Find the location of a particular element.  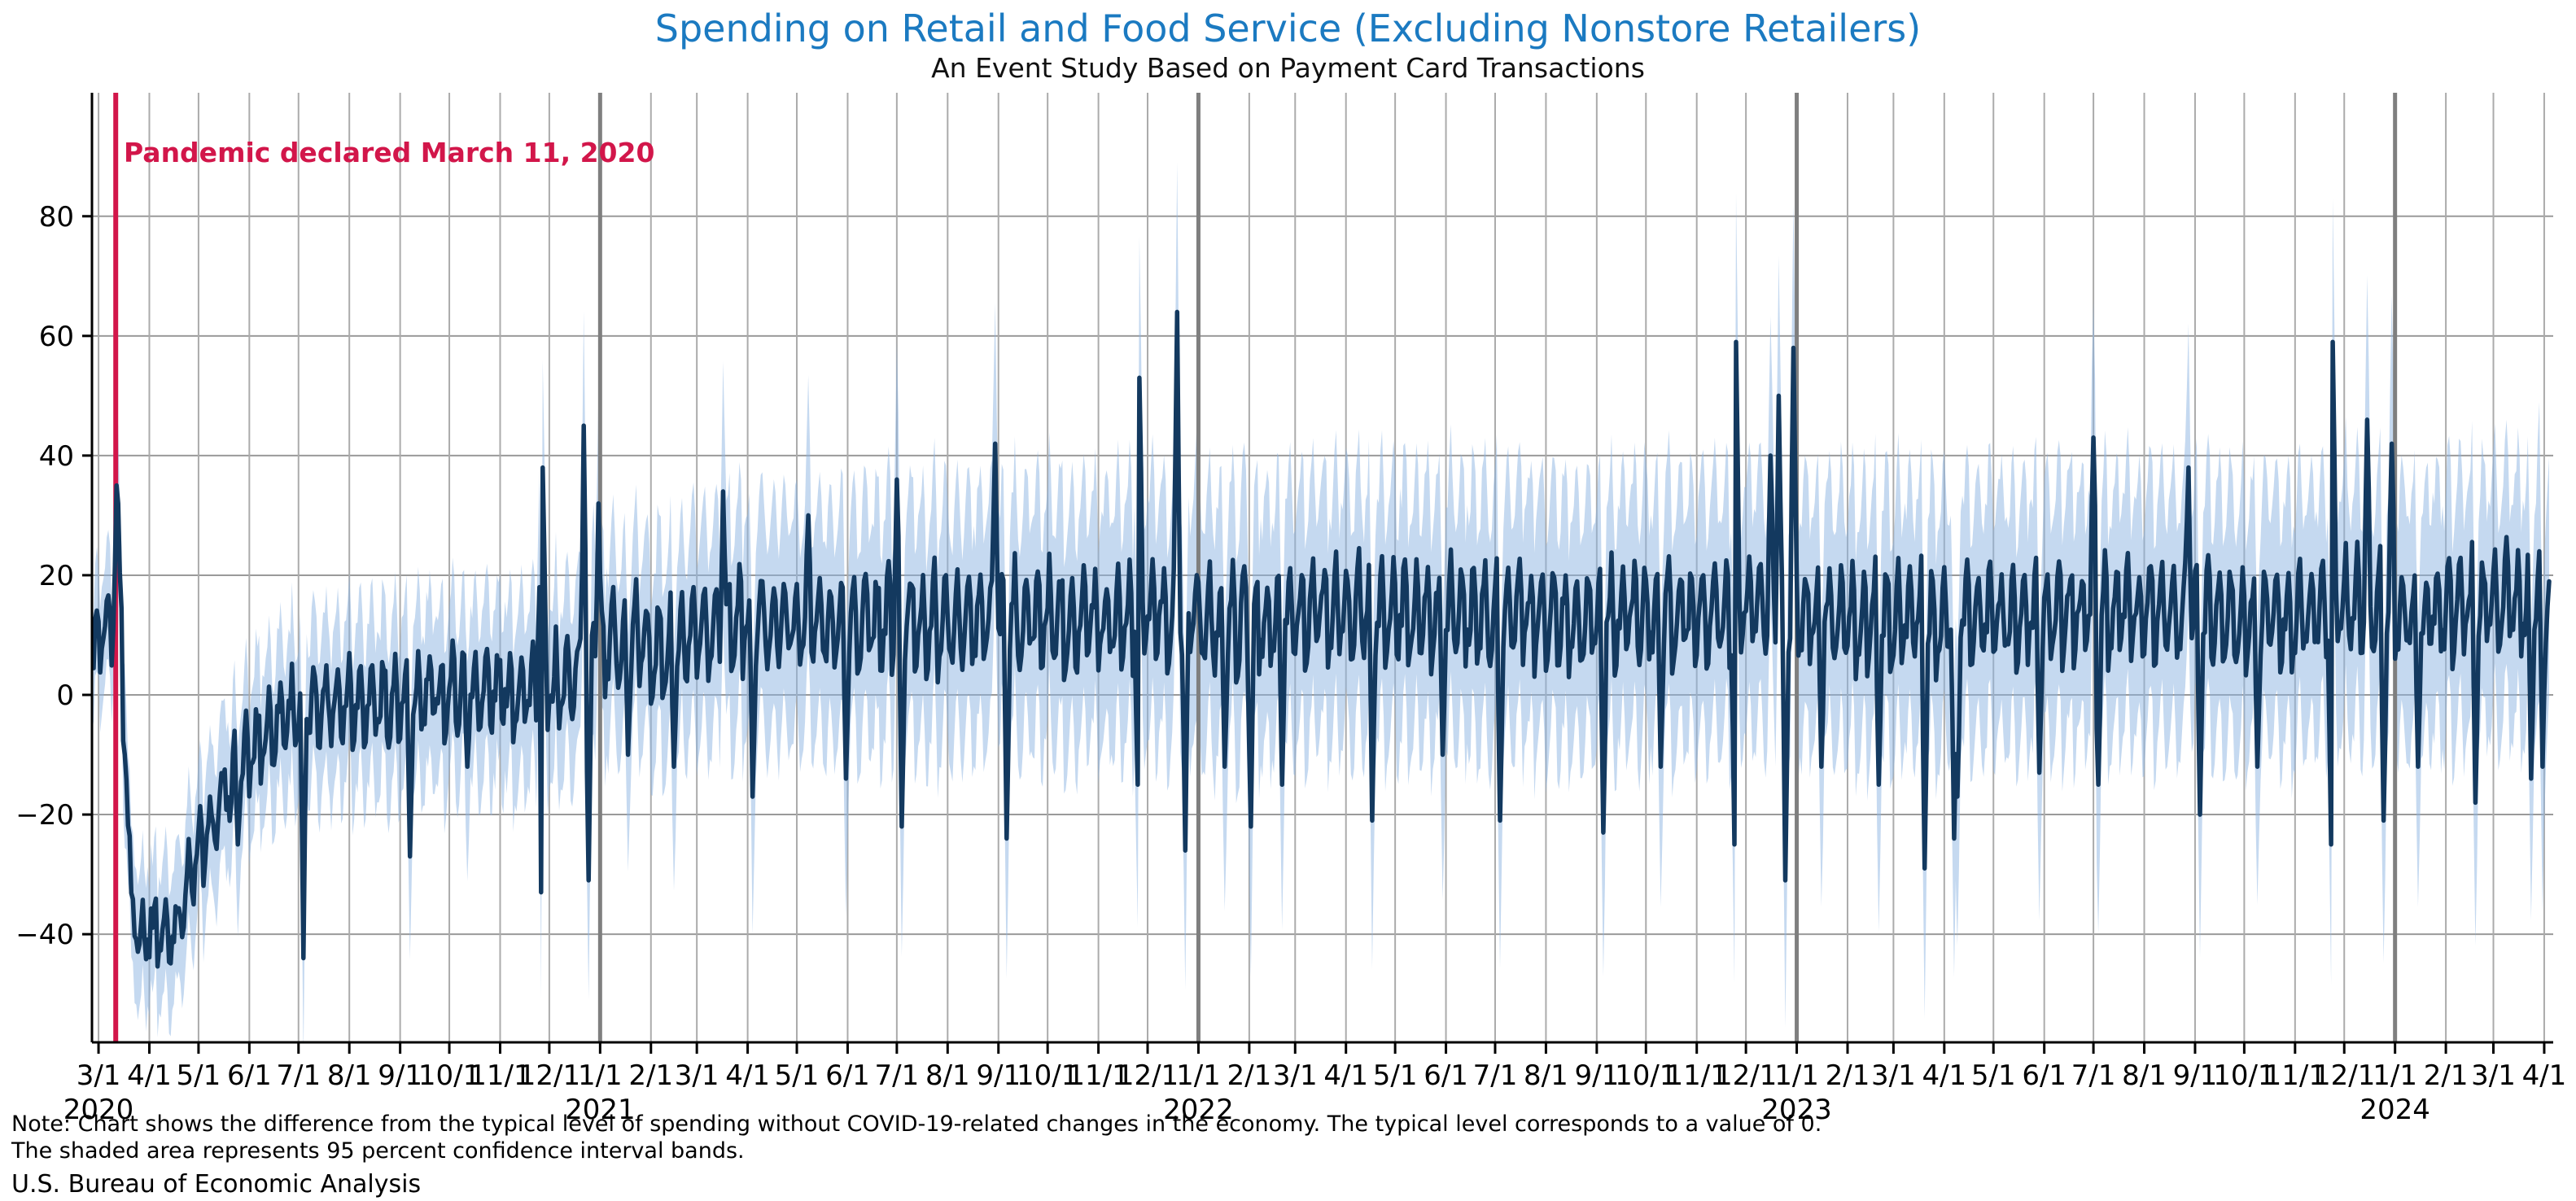

pandemic-annotation: Pandemic declared March 11, 2020 is located at coordinates (389, 152).